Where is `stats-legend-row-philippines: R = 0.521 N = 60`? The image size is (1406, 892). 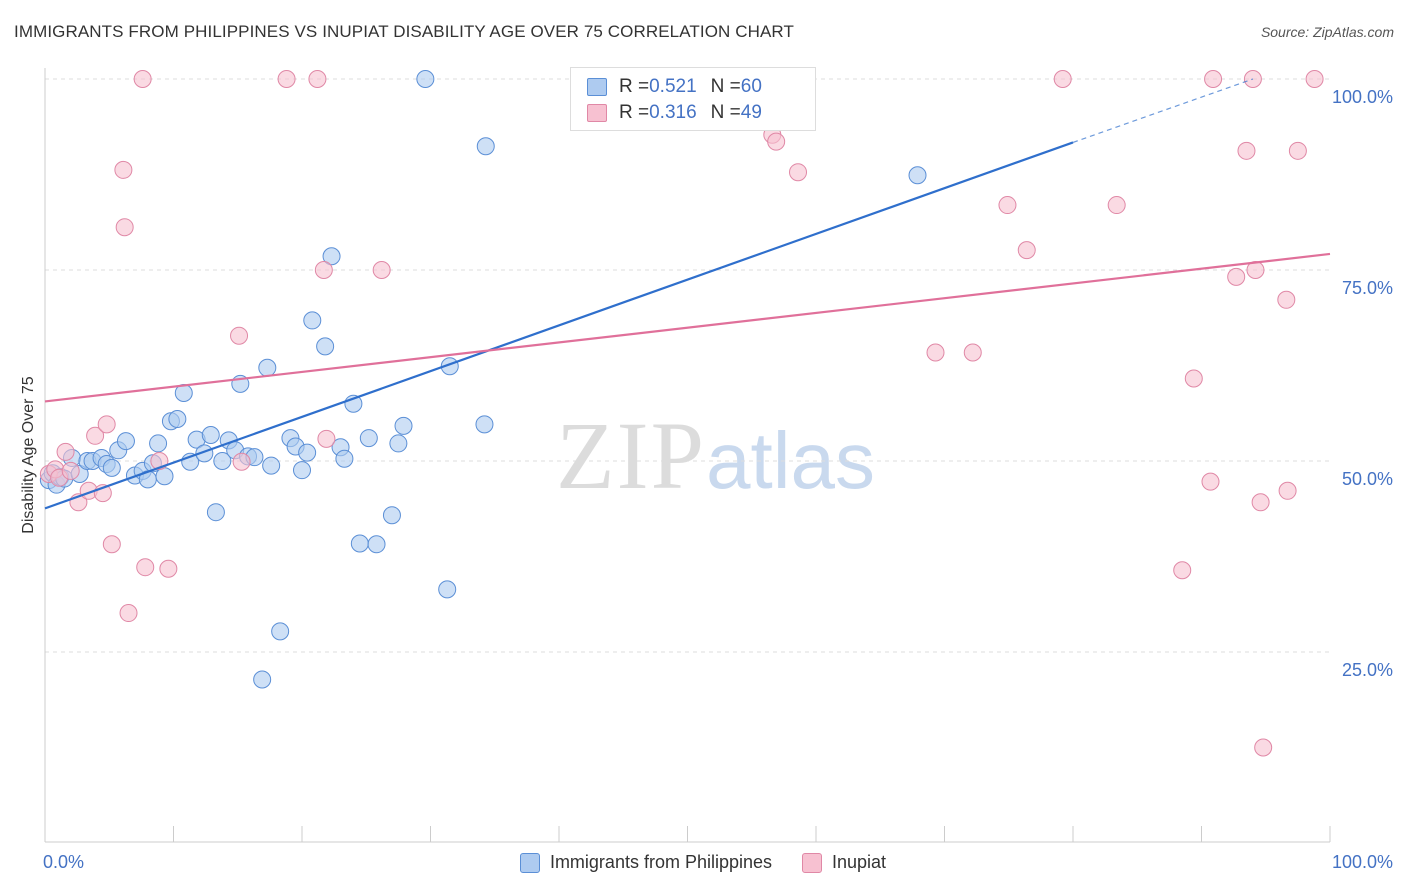 stats-legend-row-philippines: R = 0.521 N = 60 is located at coordinates (674, 87).